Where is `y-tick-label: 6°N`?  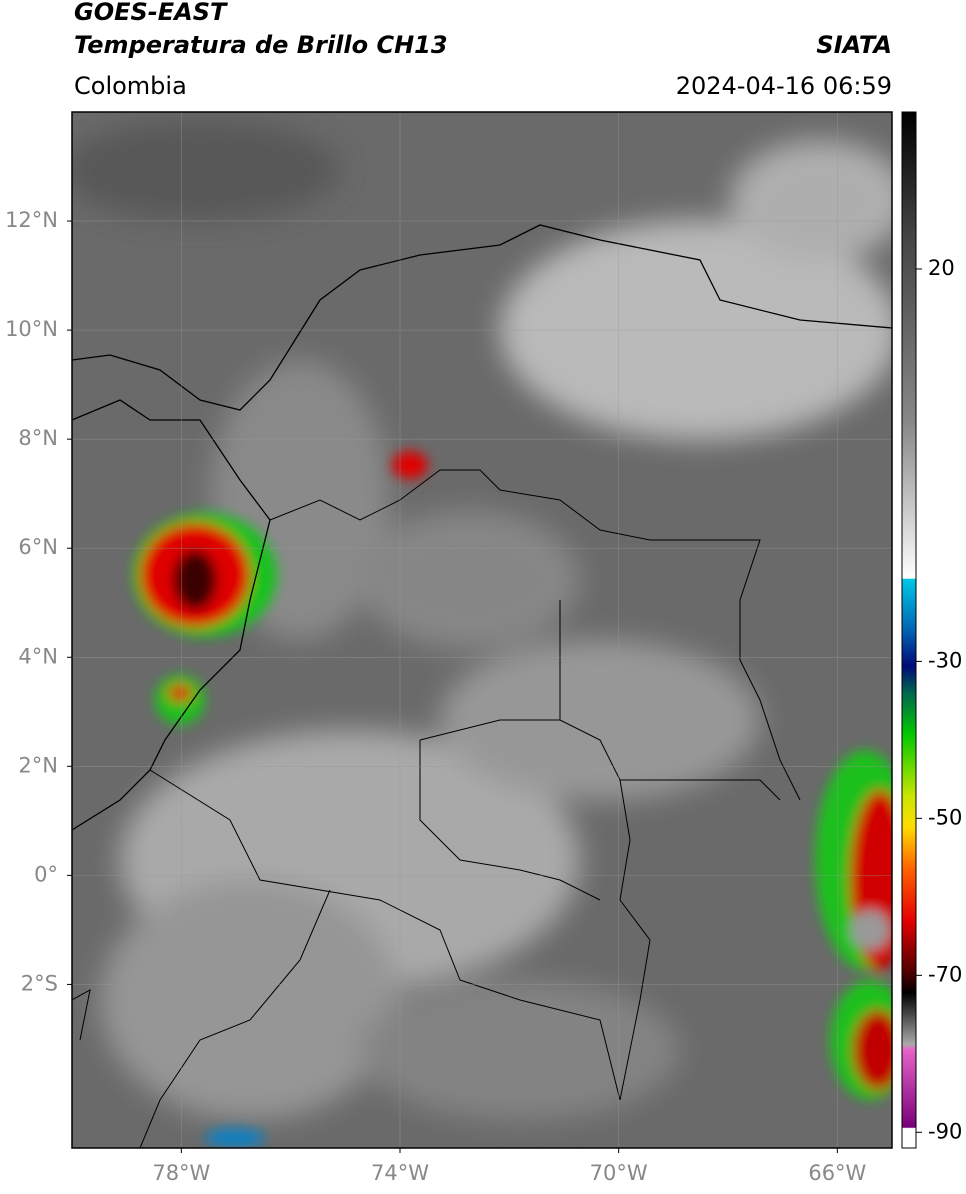
y-tick-label: 6°N is located at coordinates (38, 547).